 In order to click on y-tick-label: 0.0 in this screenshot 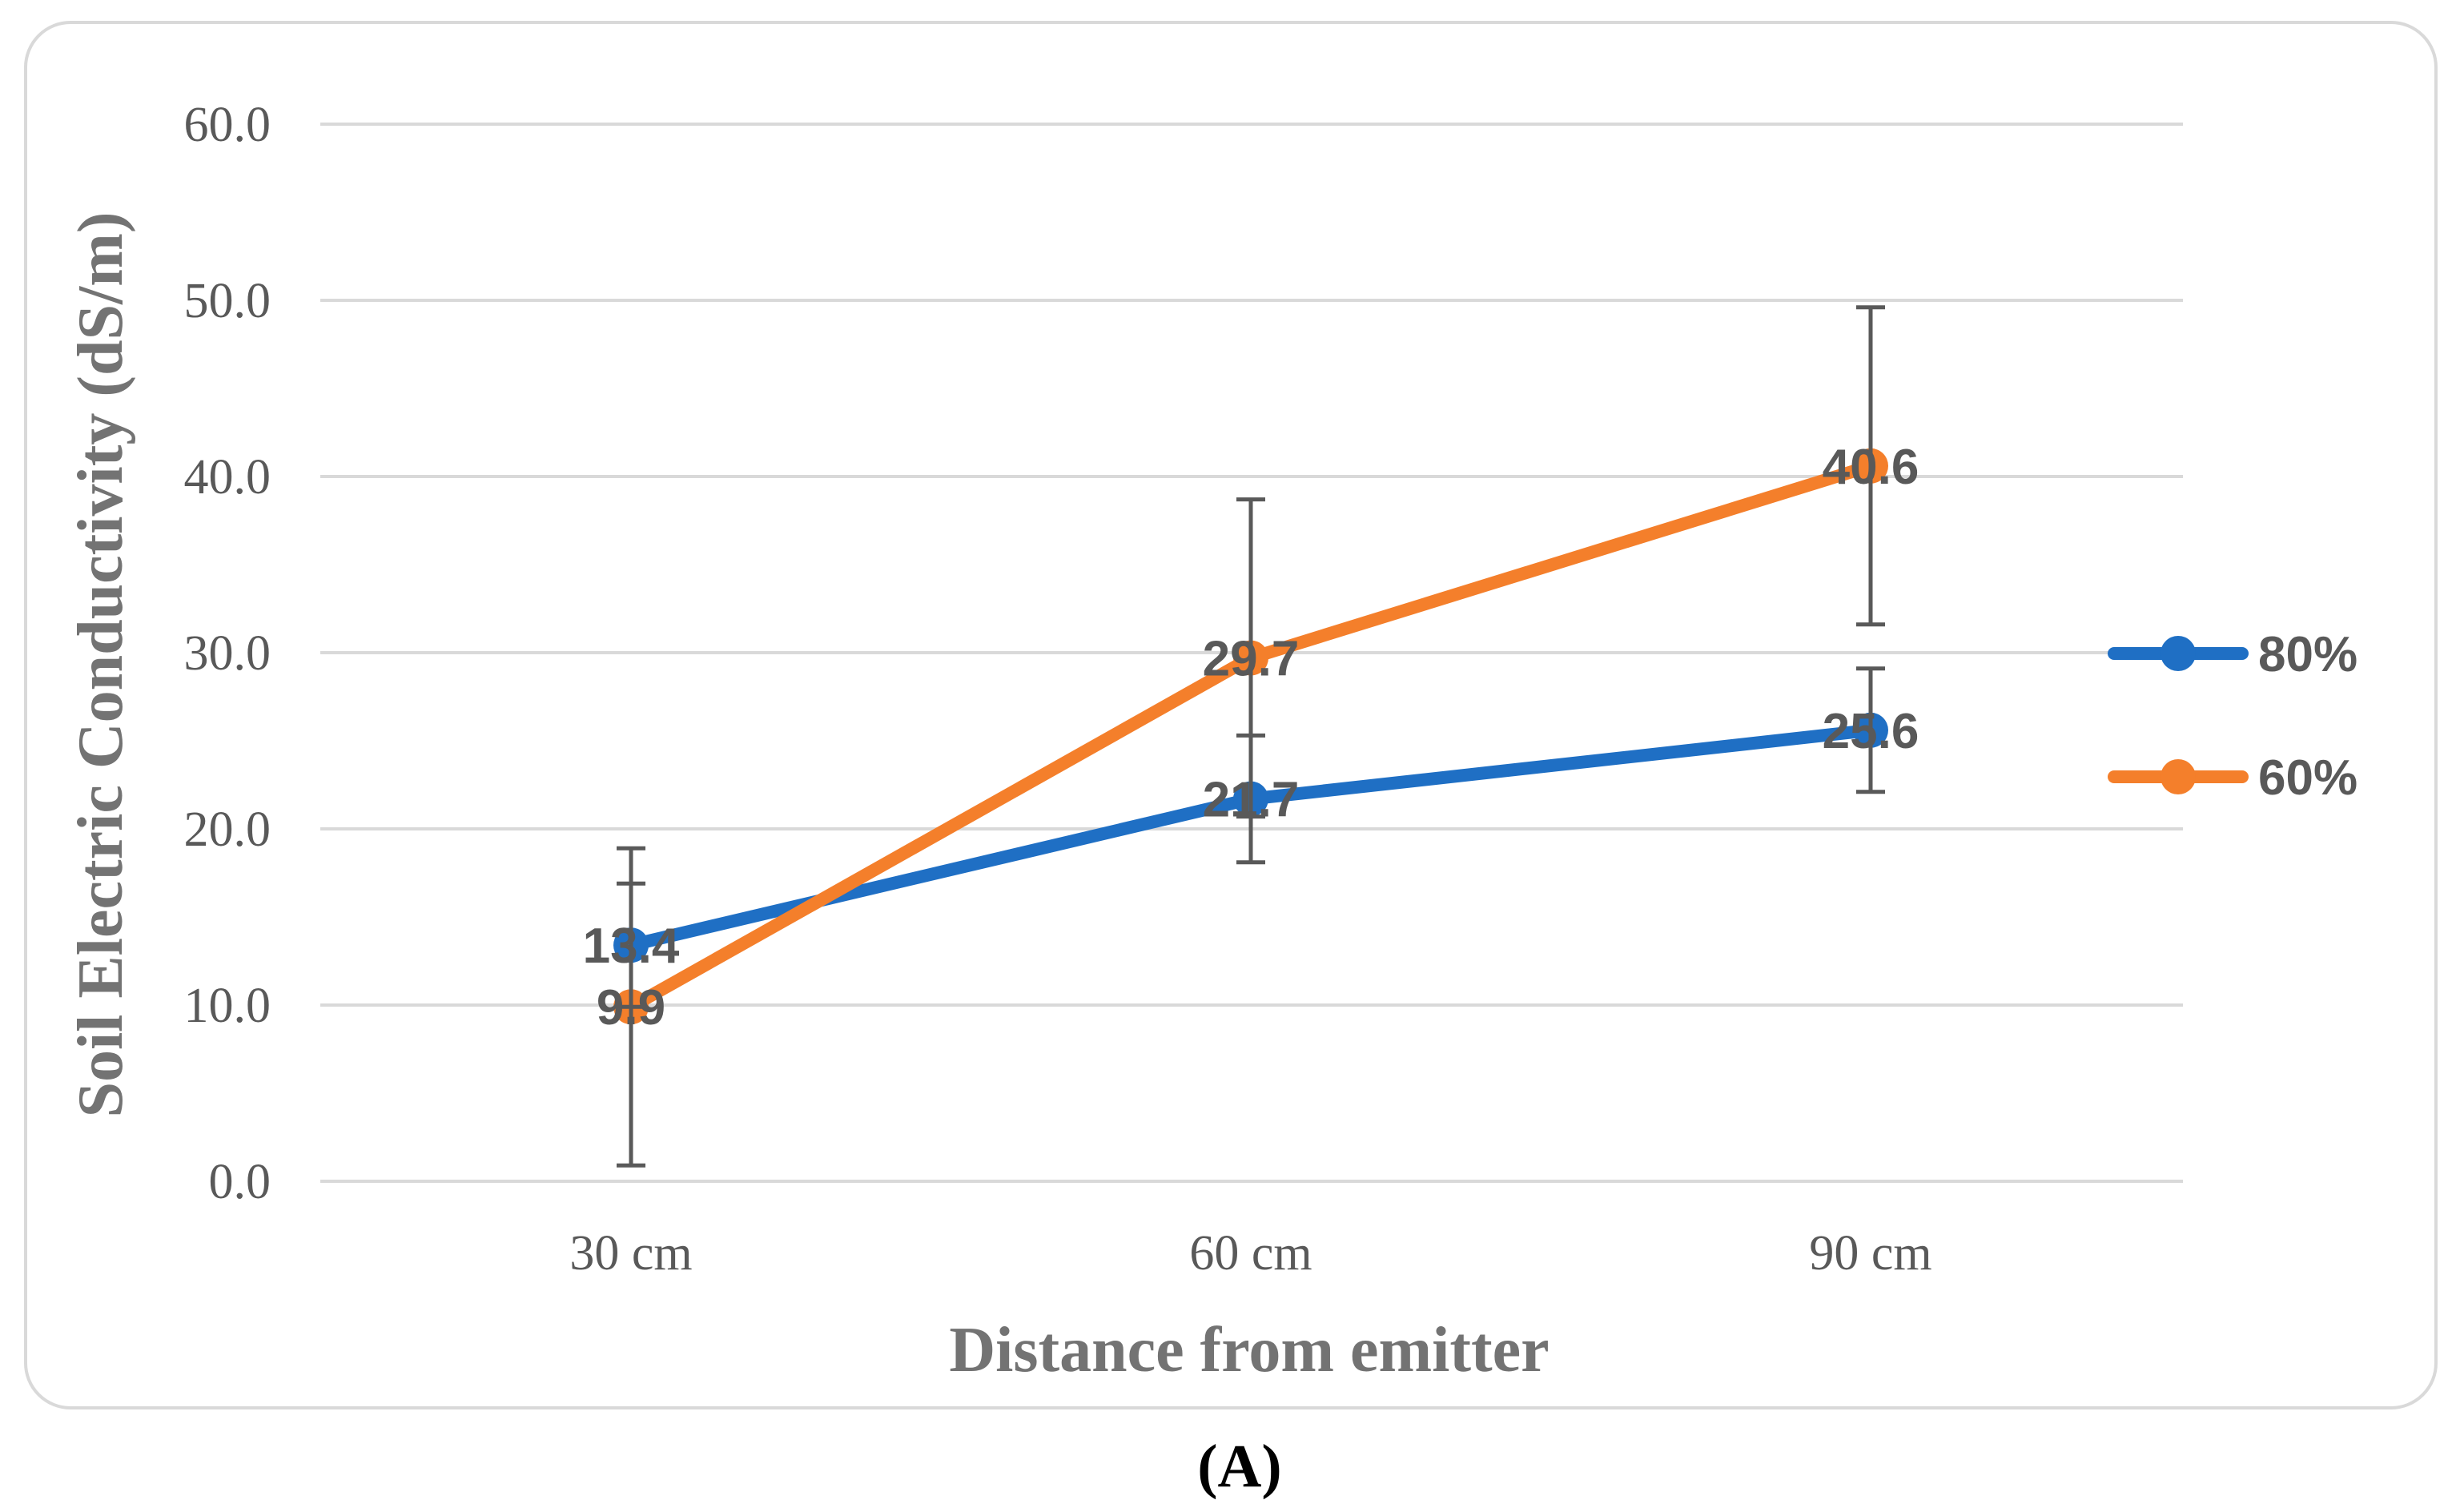, I will do `click(240, 1182)`.